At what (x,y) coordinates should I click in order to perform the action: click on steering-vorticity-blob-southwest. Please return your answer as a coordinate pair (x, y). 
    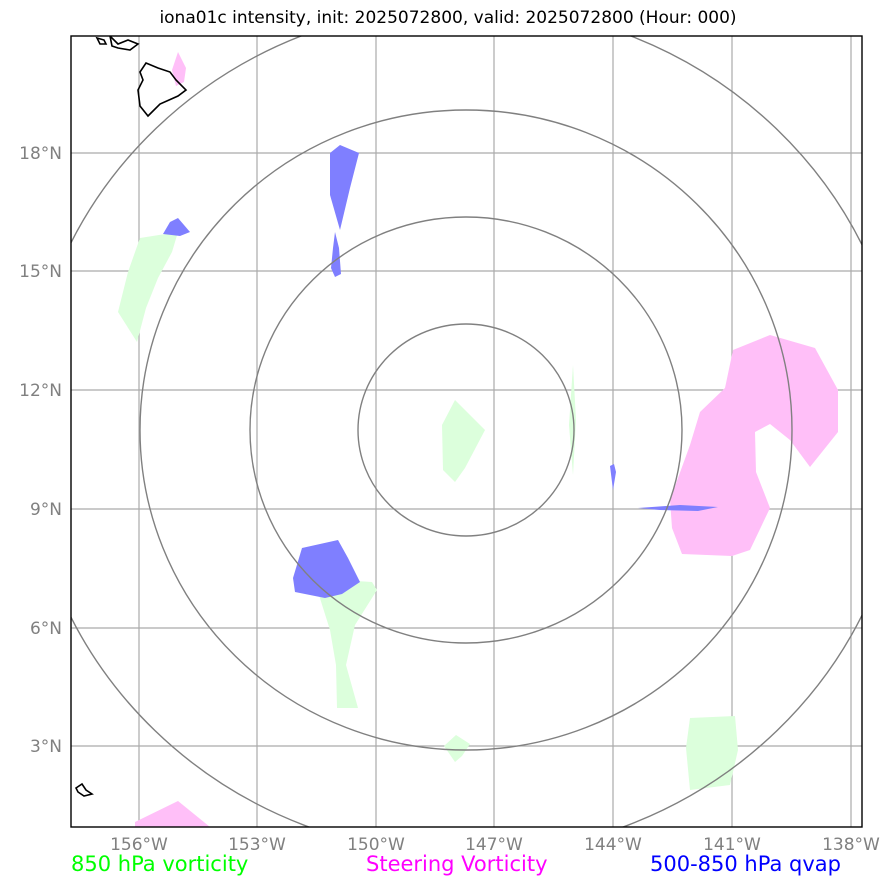
    Looking at the image, I should click on (172, 814).